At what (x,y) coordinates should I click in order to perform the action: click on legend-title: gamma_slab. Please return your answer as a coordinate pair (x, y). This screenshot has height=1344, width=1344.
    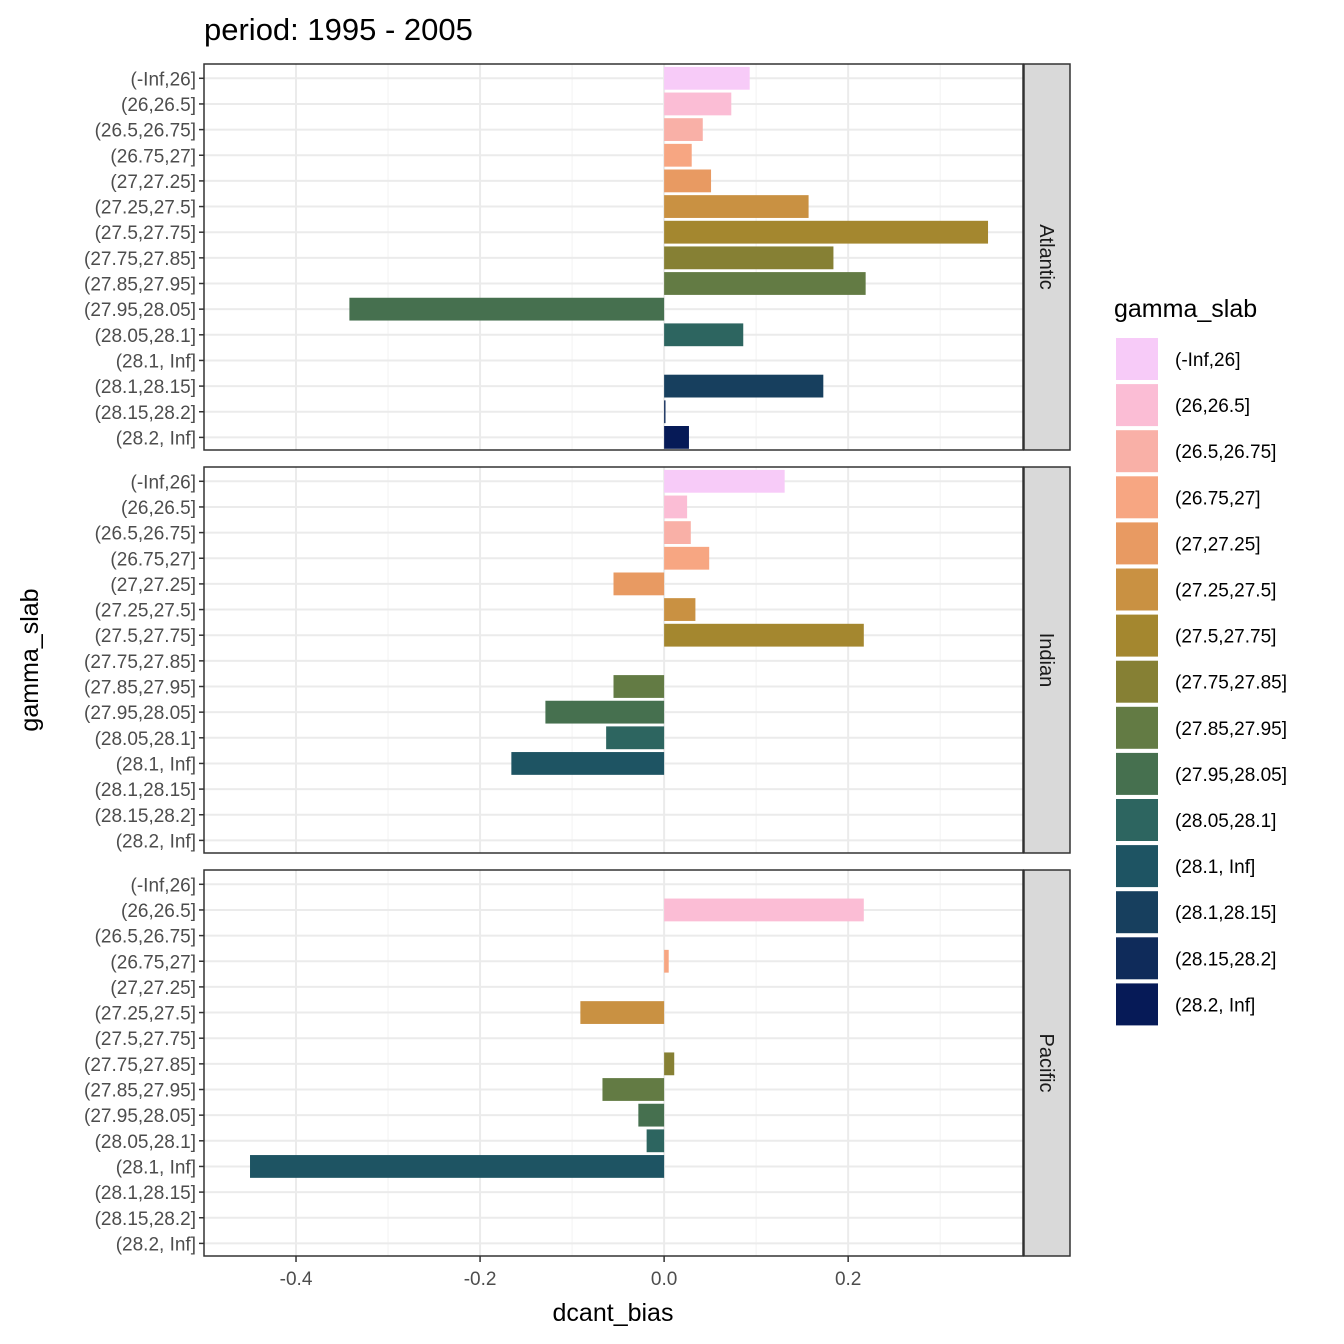
    Looking at the image, I should click on (1185, 309).